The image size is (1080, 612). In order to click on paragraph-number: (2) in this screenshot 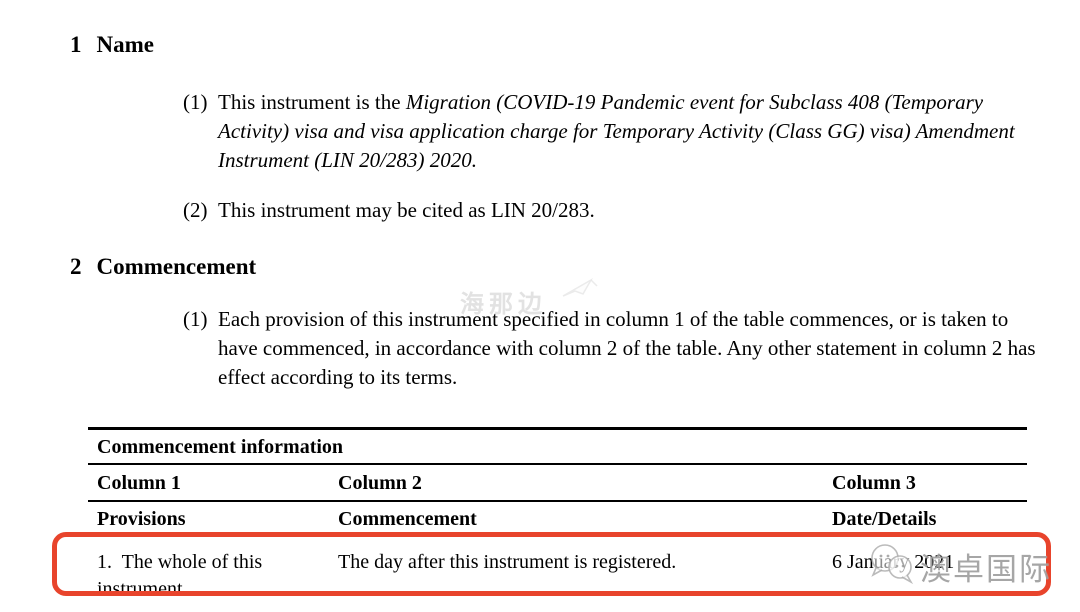, I will do `click(195, 210)`.